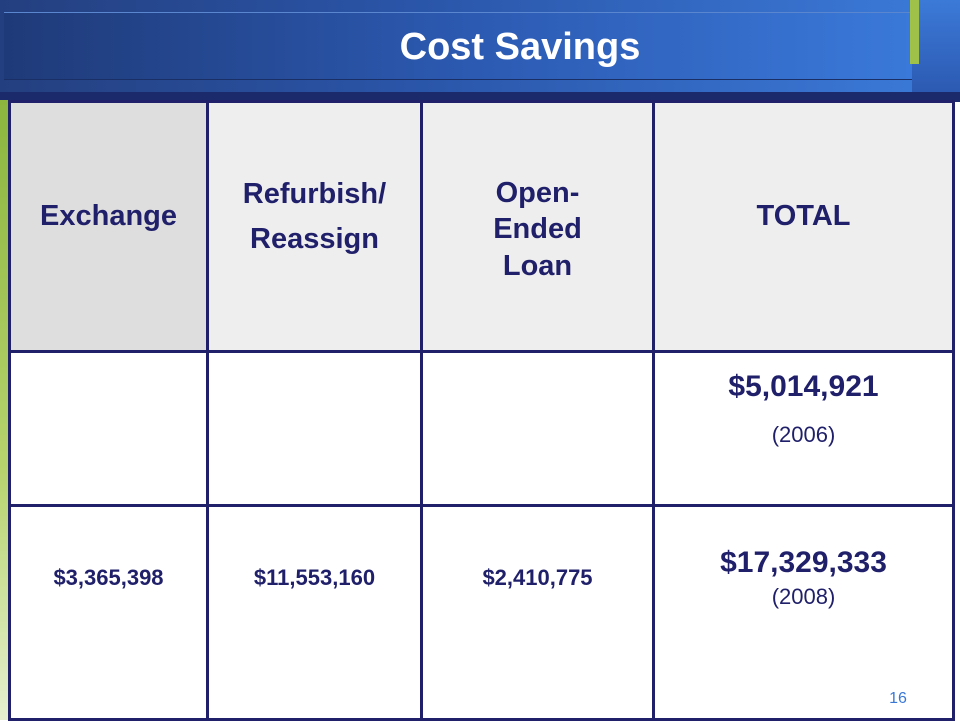 This screenshot has width=960, height=721. I want to click on cell-refurbish: $11,553,160, so click(314, 612).